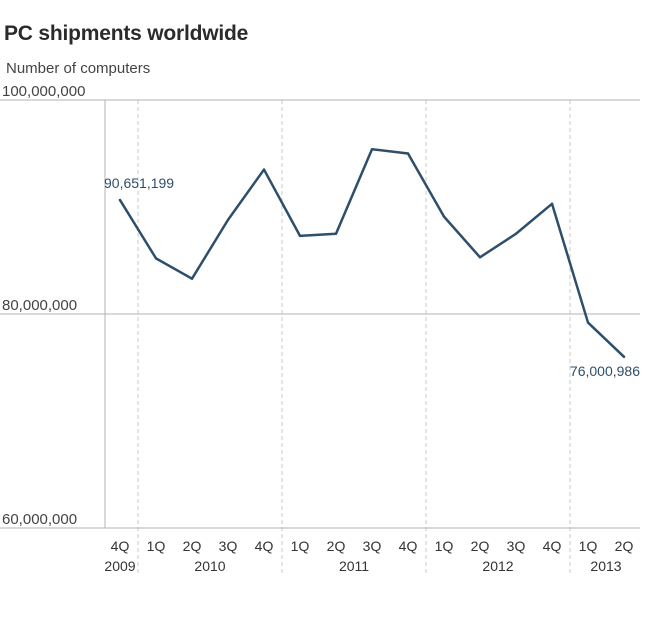 The image size is (660, 631). What do you see at coordinates (39, 519) in the screenshot?
I see `y-tick-label: 60,000,000` at bounding box center [39, 519].